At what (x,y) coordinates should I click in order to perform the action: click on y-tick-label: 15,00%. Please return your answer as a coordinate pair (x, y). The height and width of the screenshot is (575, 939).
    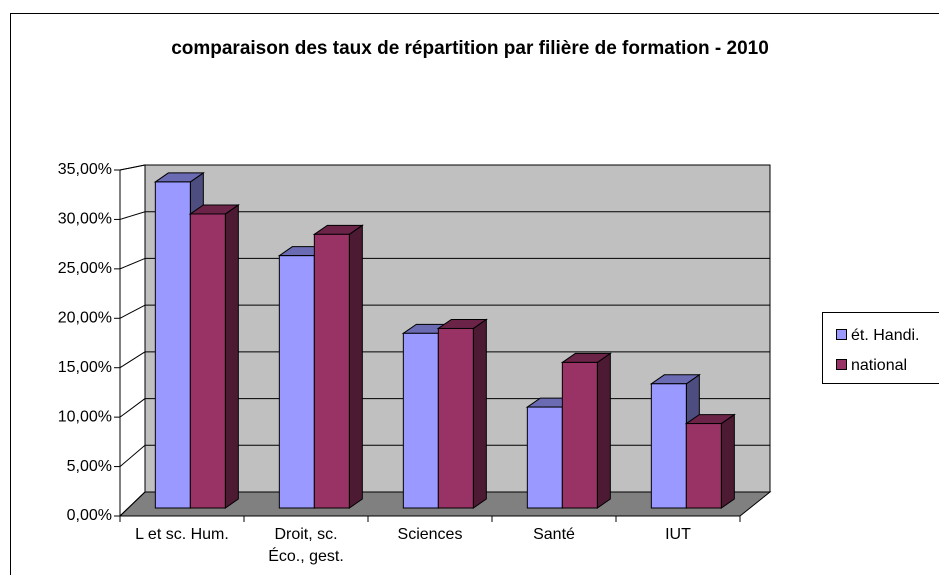
    Looking at the image, I should click on (85, 367).